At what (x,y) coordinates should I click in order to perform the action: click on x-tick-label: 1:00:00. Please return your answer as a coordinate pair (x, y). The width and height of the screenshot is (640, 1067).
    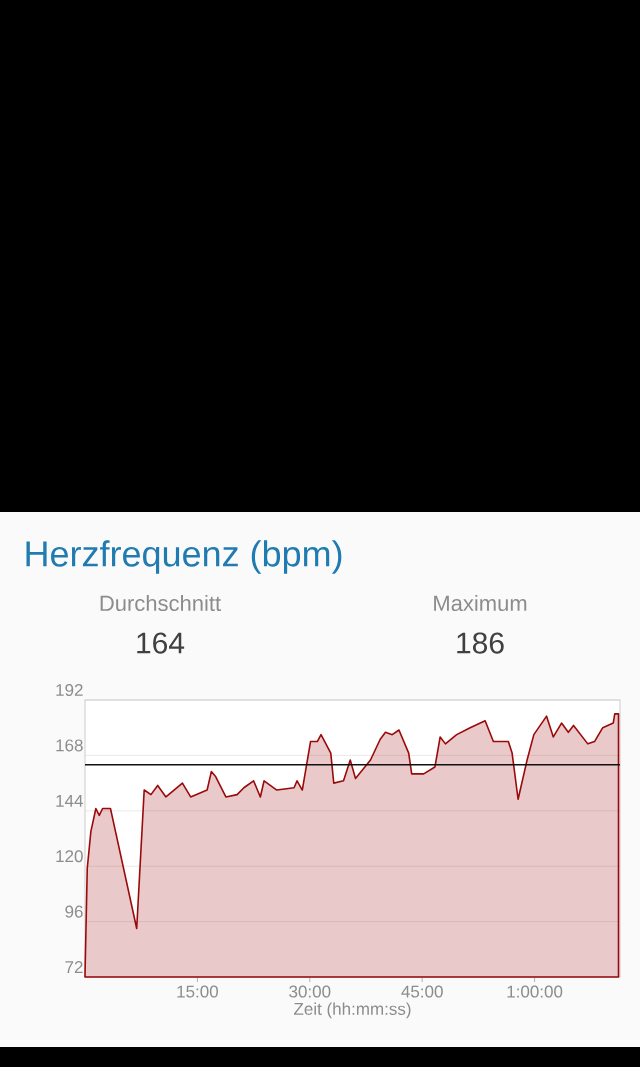
    Looking at the image, I should click on (535, 991).